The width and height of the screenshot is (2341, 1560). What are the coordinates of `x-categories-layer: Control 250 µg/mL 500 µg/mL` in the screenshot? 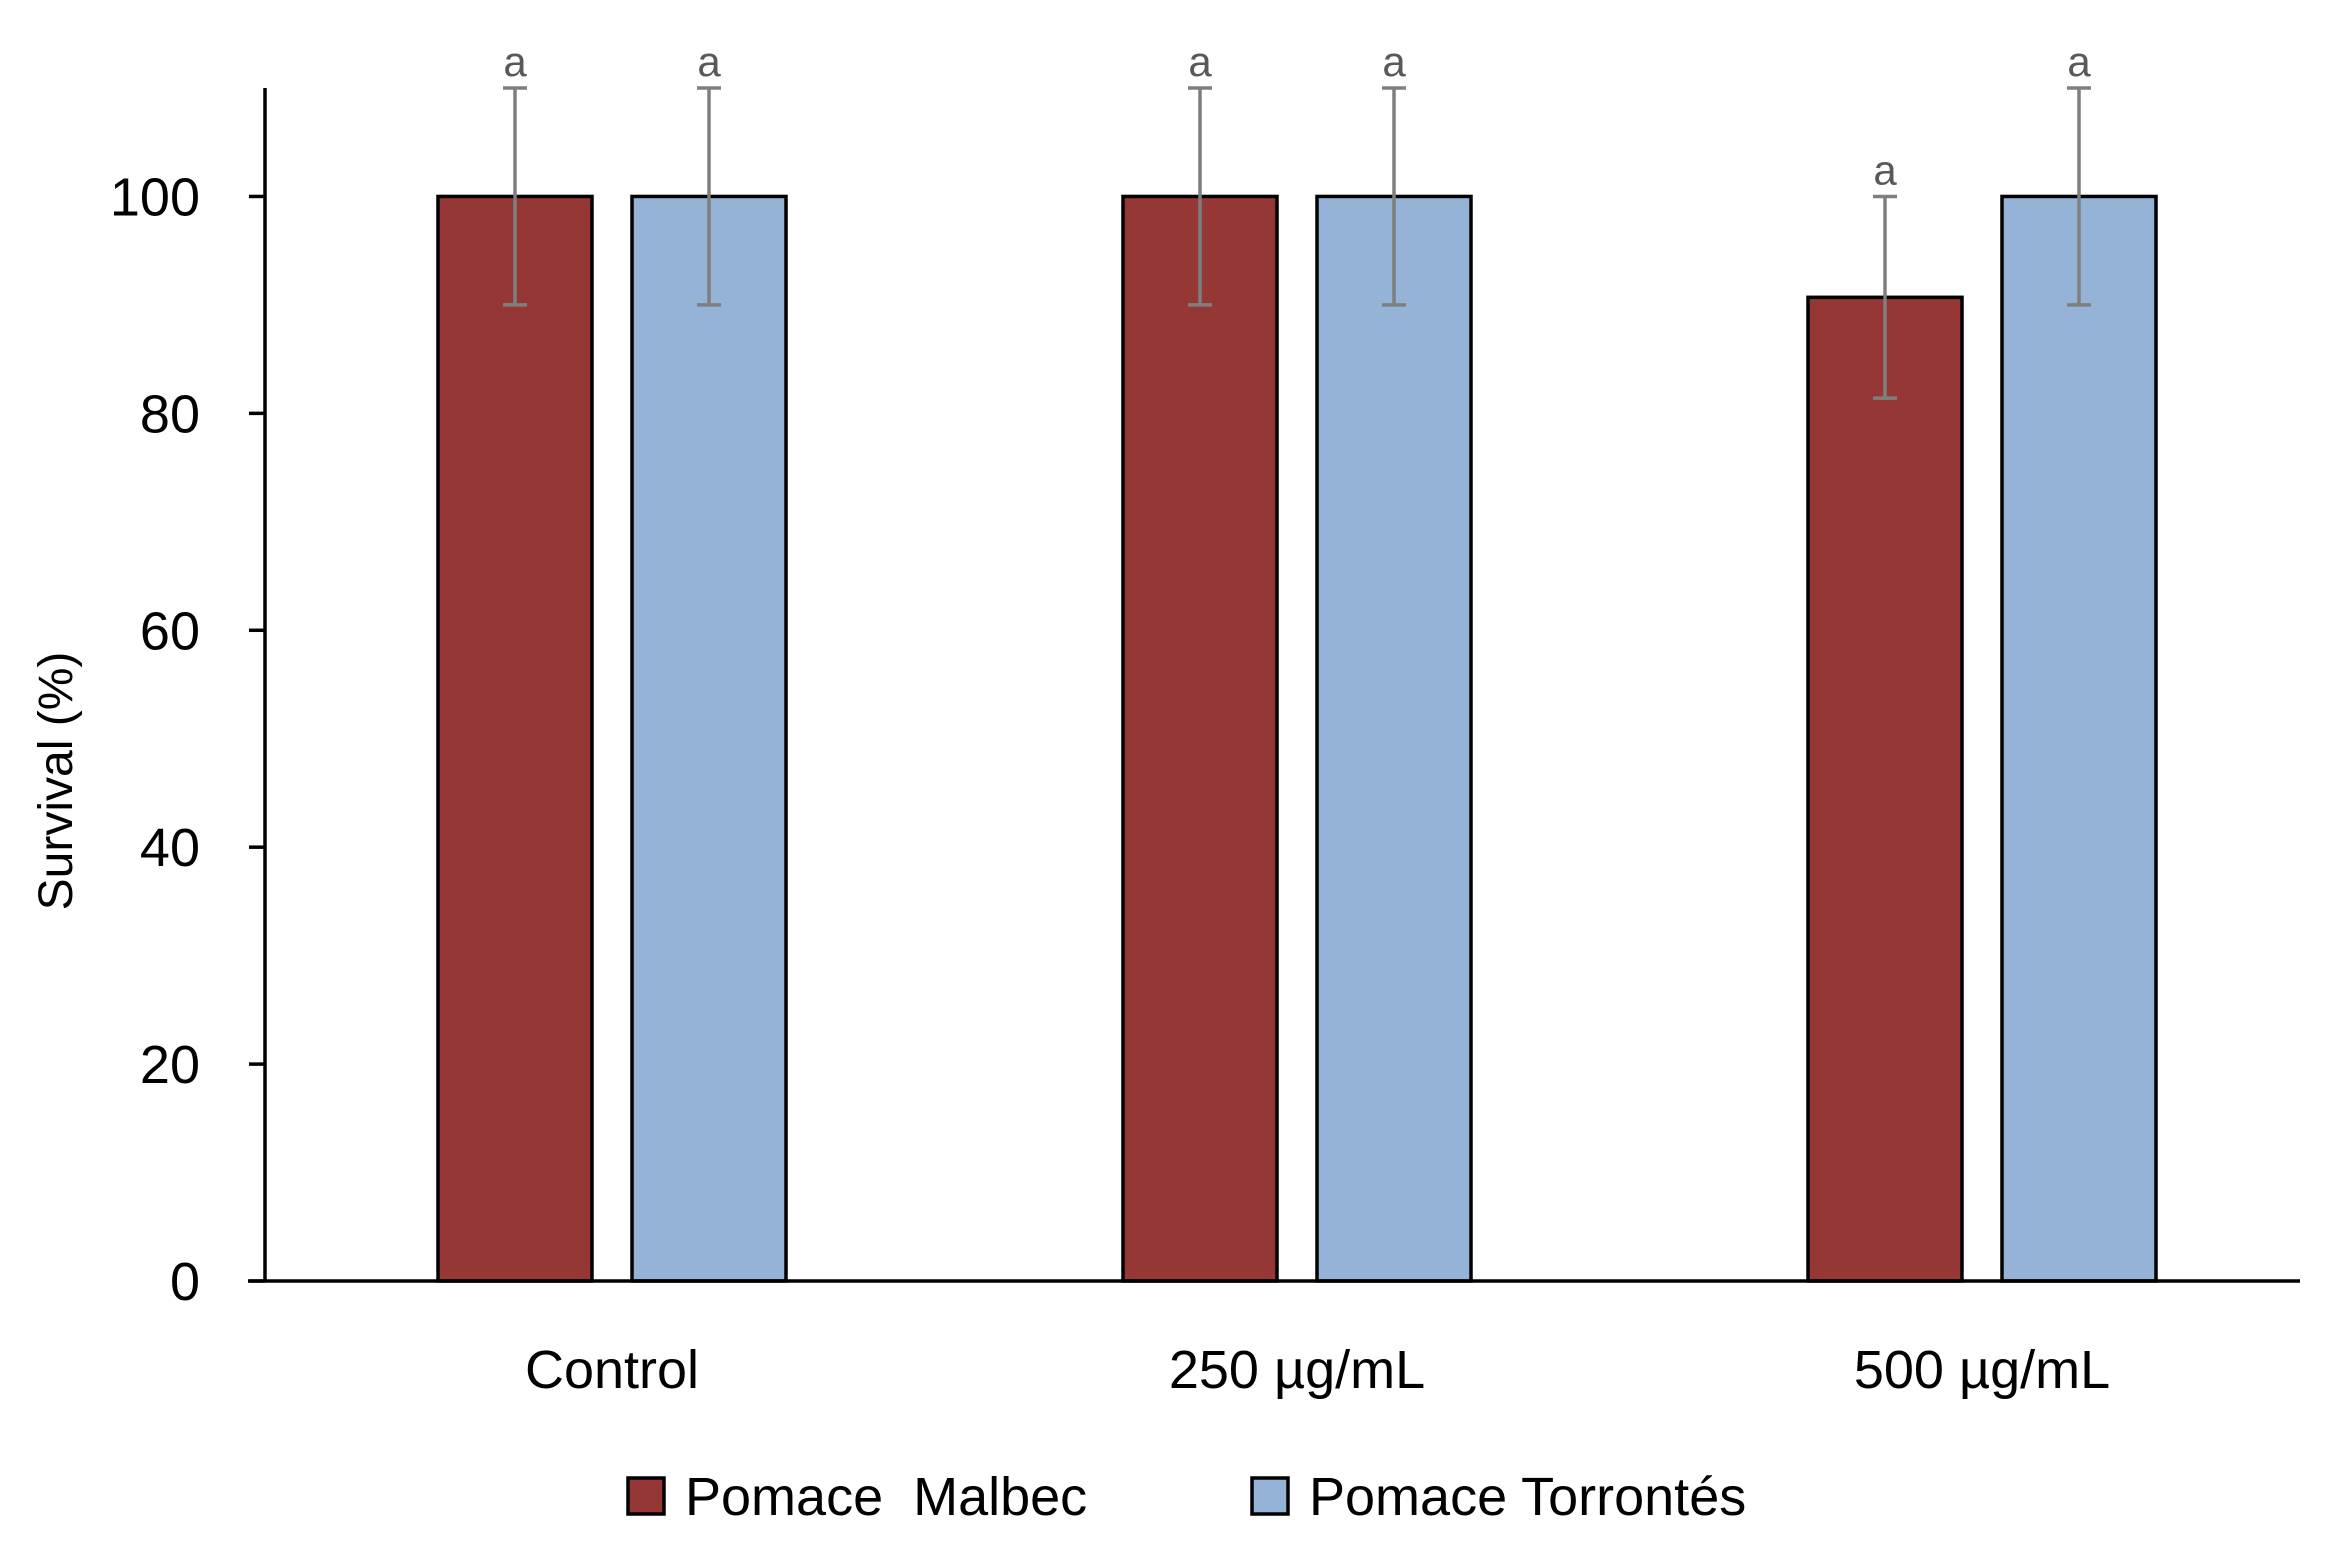 It's located at (1317, 1370).